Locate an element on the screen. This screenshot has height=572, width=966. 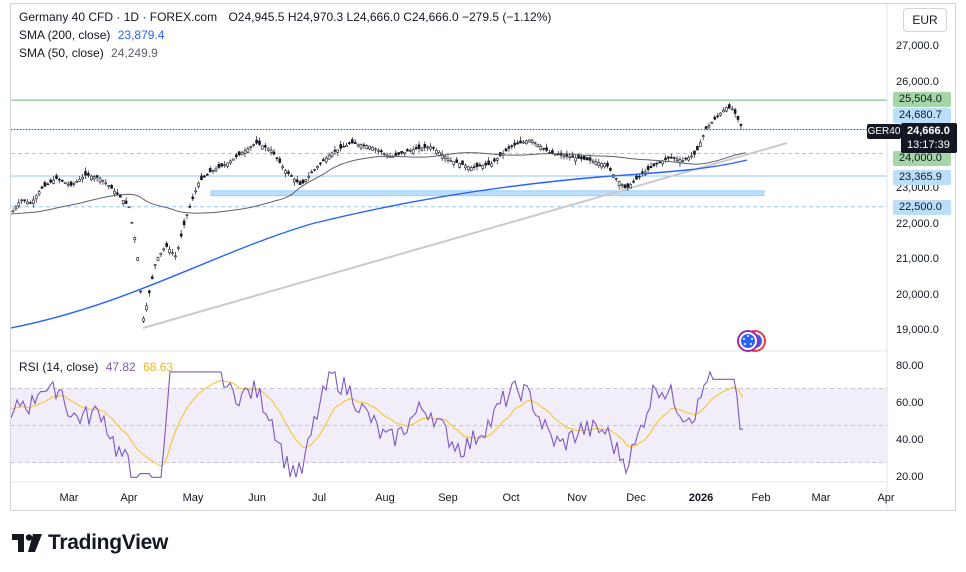
rsi-legend: RSI (14, close) 47.82 68.63 is located at coordinates (96, 367).